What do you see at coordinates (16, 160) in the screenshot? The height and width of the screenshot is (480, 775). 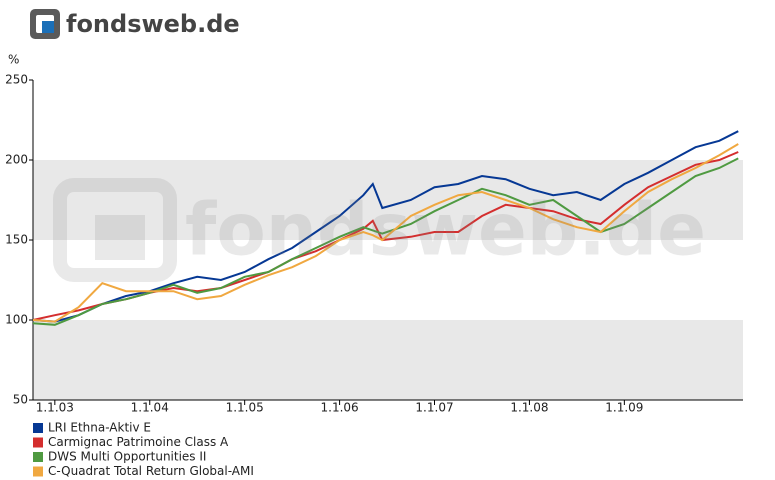 I see `y-tick-label: 200` at bounding box center [16, 160].